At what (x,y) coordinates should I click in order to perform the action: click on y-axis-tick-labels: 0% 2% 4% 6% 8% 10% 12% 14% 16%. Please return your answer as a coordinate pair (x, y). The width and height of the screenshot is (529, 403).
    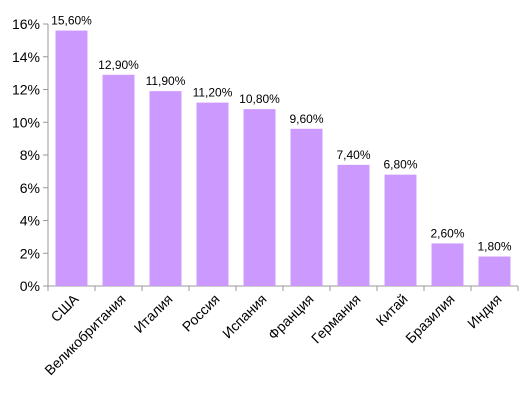
    Looking at the image, I should click on (26, 155).